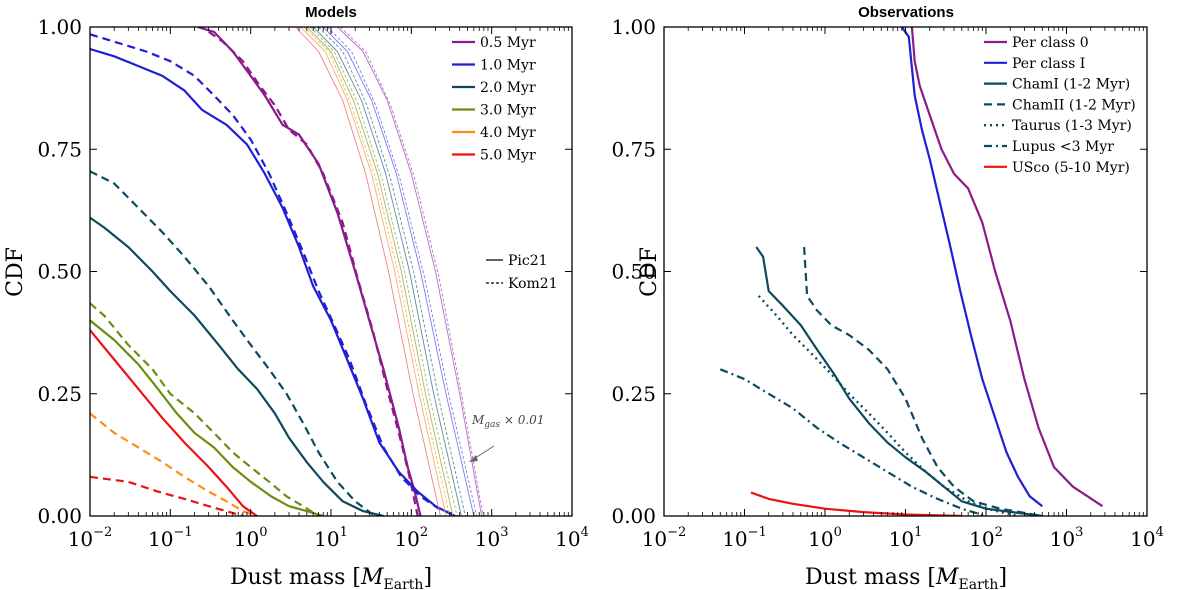 Image resolution: width=1200 pixels, height=590 pixels. Describe the element at coordinates (473, 458) in the screenshot. I see `annotation-arrow-head` at that location.